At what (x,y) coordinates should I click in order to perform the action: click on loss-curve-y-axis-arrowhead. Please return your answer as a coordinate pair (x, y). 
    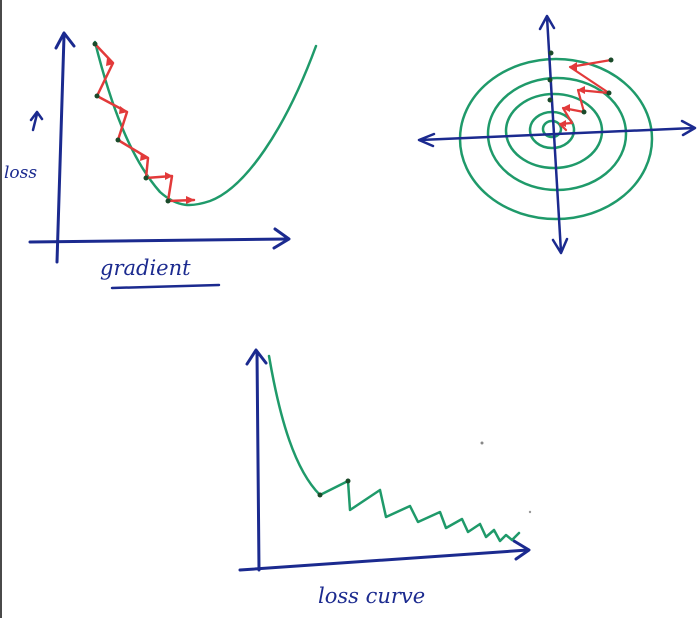
    Looking at the image, I should click on (256, 357).